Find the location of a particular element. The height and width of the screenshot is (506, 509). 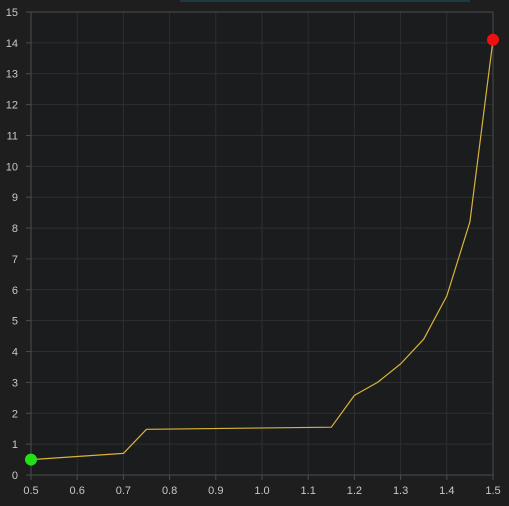

y-tick-label: 12 is located at coordinates (12, 106).